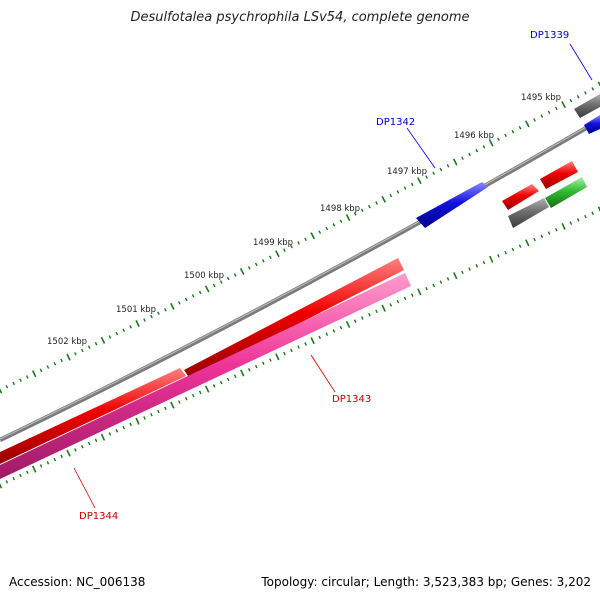 The image size is (600, 600). Describe the element at coordinates (520, 197) in the screenshot. I see `gene-red-small-a` at that location.